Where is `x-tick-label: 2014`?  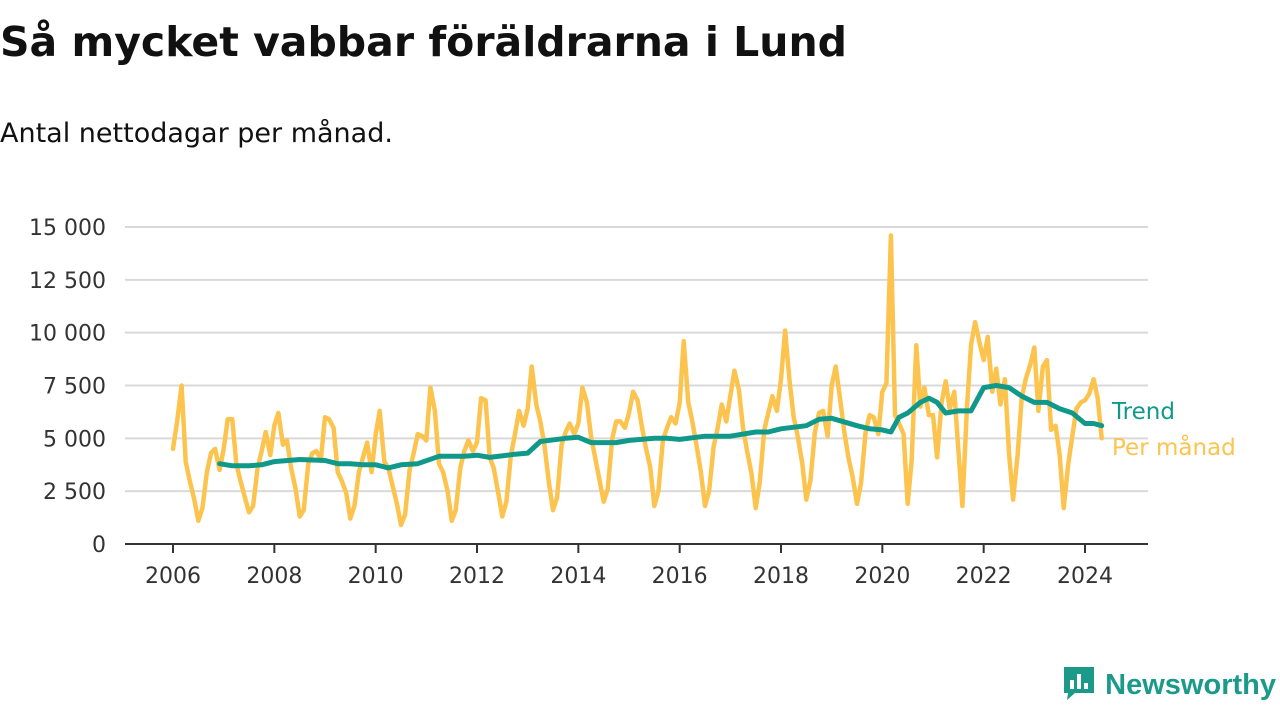
x-tick-label: 2014 is located at coordinates (578, 576).